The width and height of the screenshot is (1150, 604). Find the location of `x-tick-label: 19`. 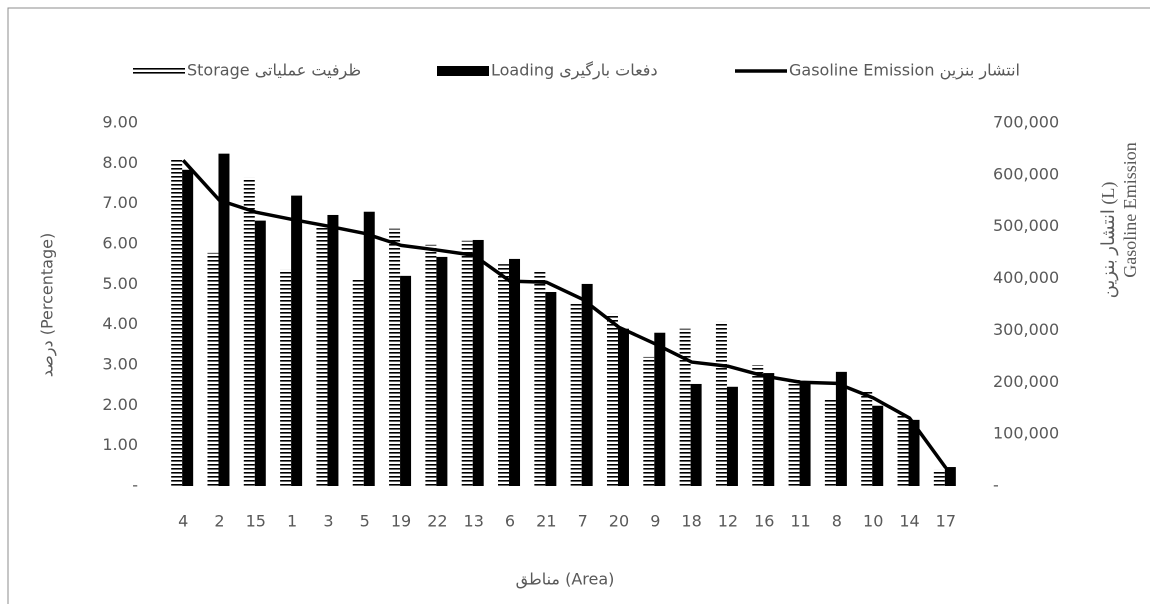

x-tick-label: 19 is located at coordinates (401, 521).